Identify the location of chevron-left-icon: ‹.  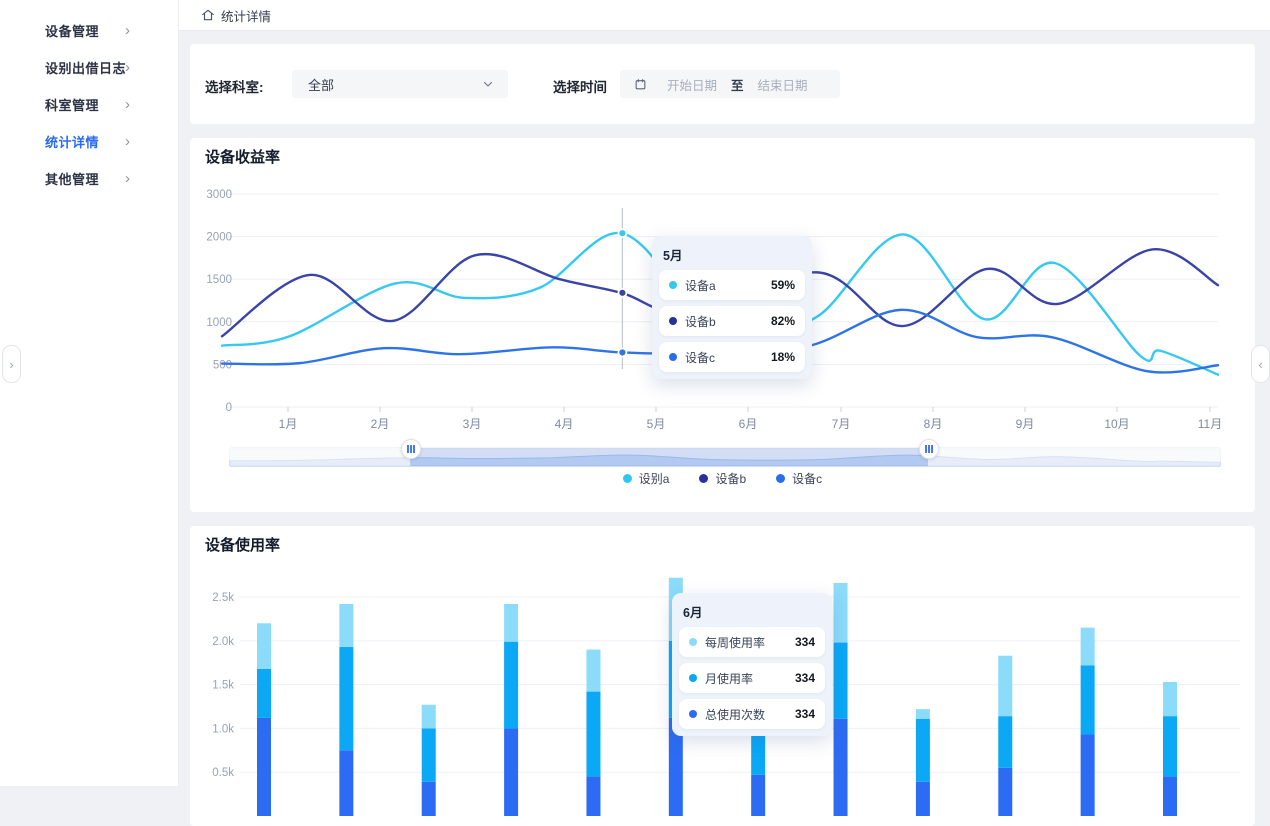
(1260, 364).